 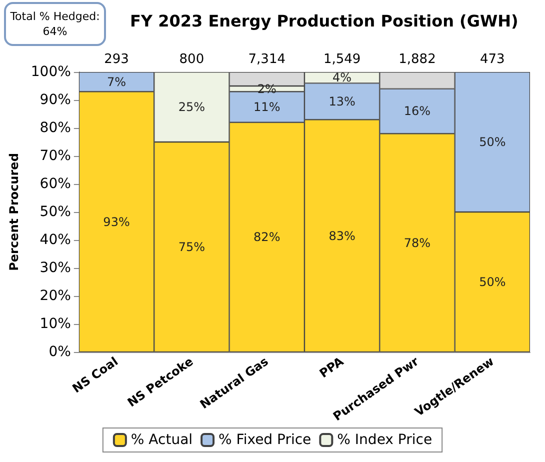 What do you see at coordinates (342, 235) in the screenshot?
I see `data-label: 83%` at bounding box center [342, 235].